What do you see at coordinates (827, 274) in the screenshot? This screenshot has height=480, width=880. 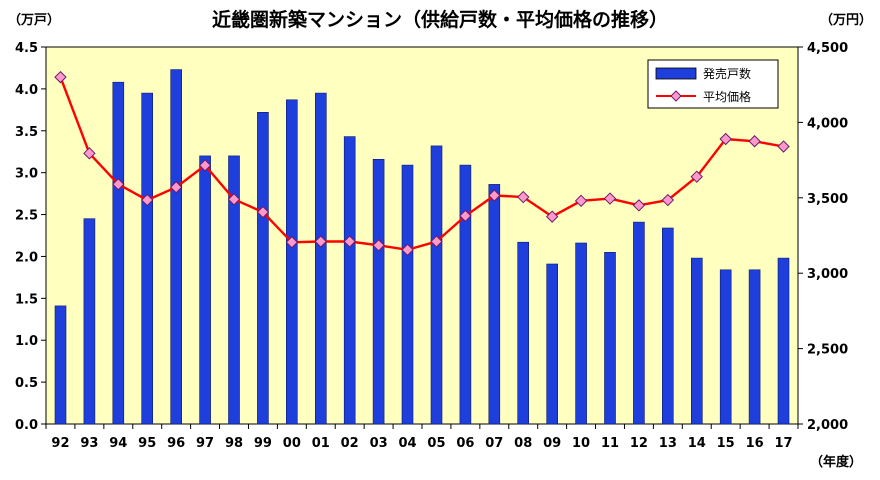 I see `right-tick-label: 3,000` at bounding box center [827, 274].